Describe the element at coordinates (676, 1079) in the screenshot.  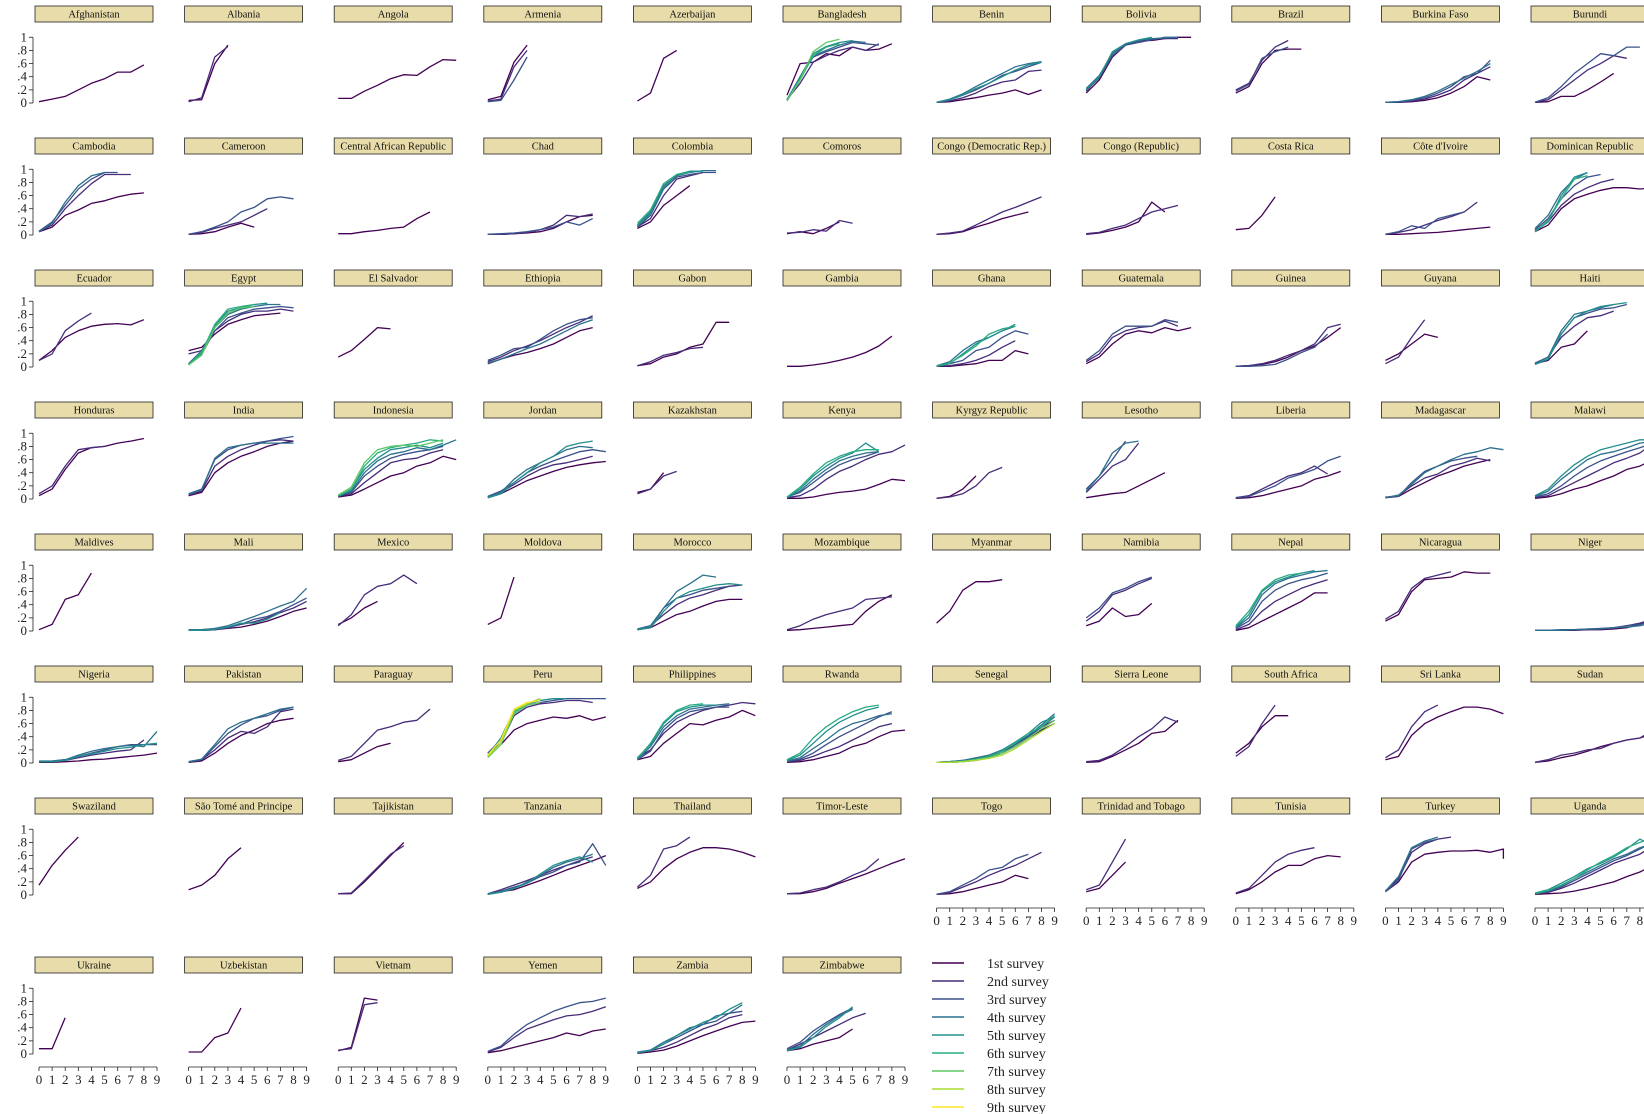
I see `x-tick-label: 3` at that location.